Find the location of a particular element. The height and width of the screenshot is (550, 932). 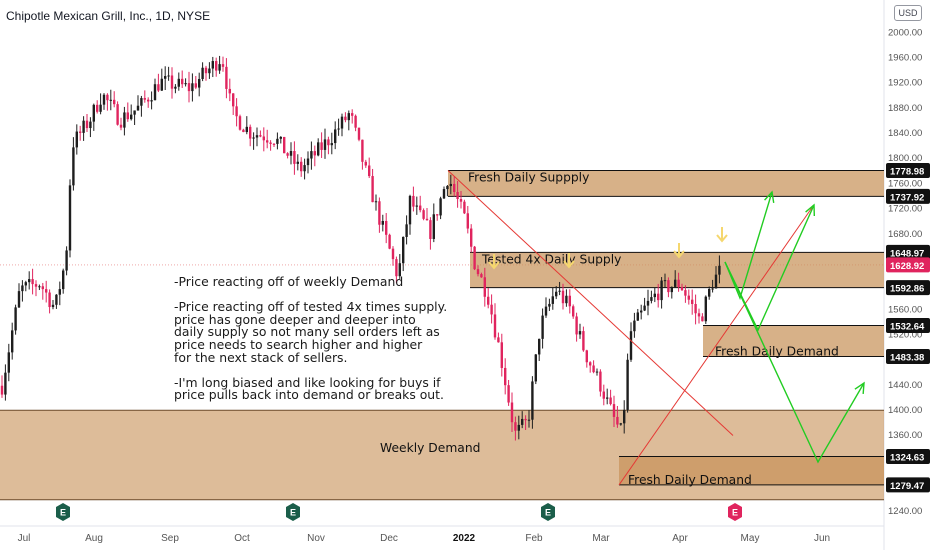

y-tick-label: 1560.00 is located at coordinates (905, 309).